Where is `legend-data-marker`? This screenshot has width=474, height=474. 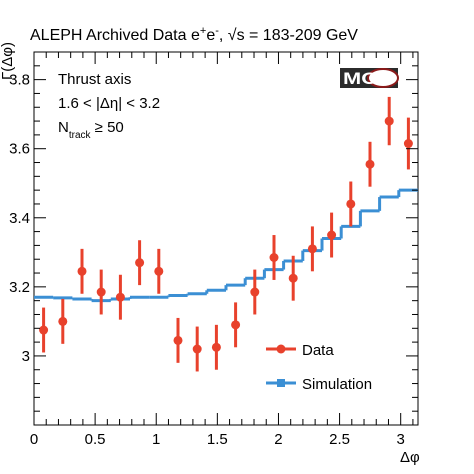
legend-data-marker is located at coordinates (281, 349).